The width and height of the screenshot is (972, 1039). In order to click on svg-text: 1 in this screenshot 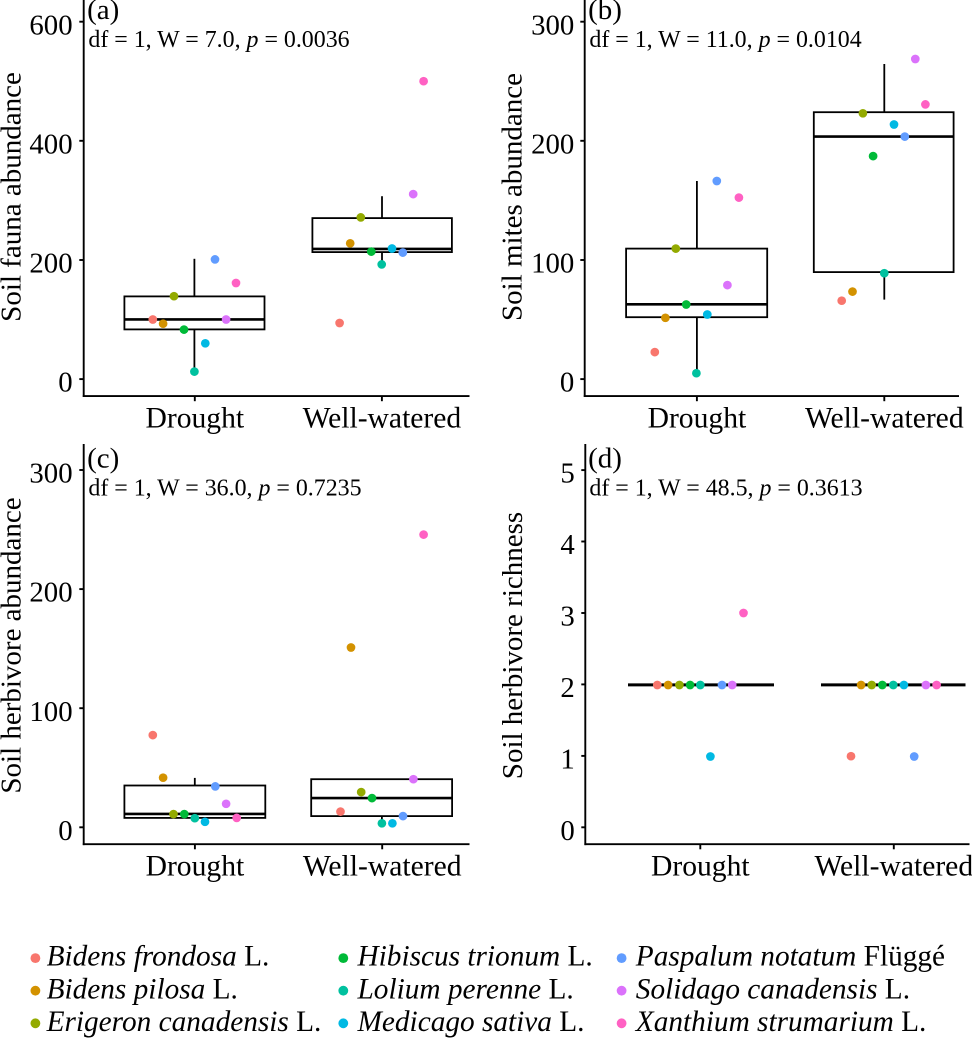, I will do `click(567, 760)`.